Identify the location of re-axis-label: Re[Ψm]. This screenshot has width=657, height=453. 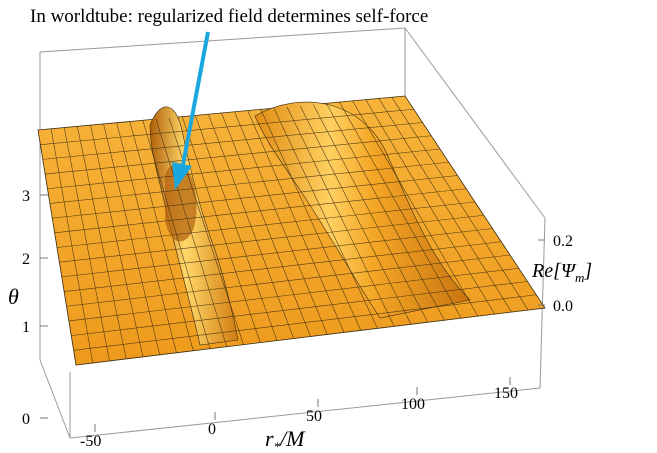
(561, 272).